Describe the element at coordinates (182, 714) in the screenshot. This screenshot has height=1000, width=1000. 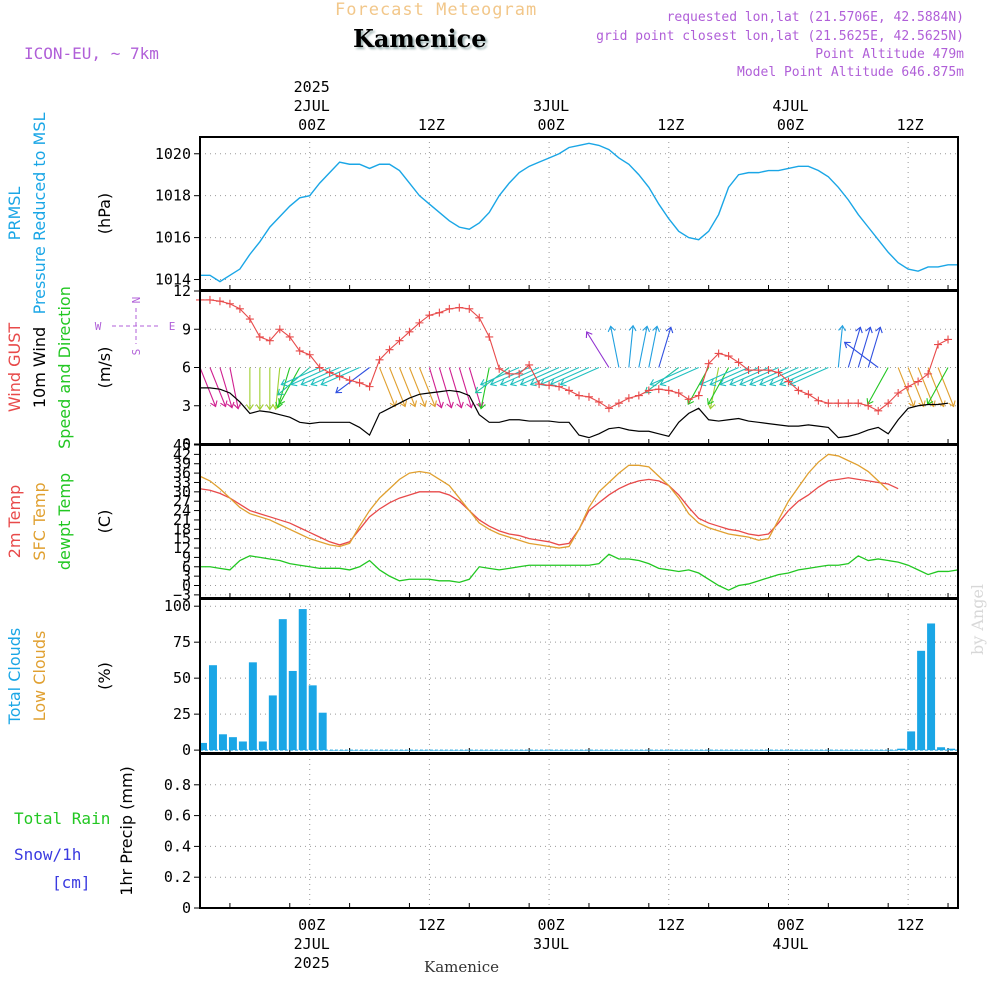
I see `y-tick-label: 25` at that location.